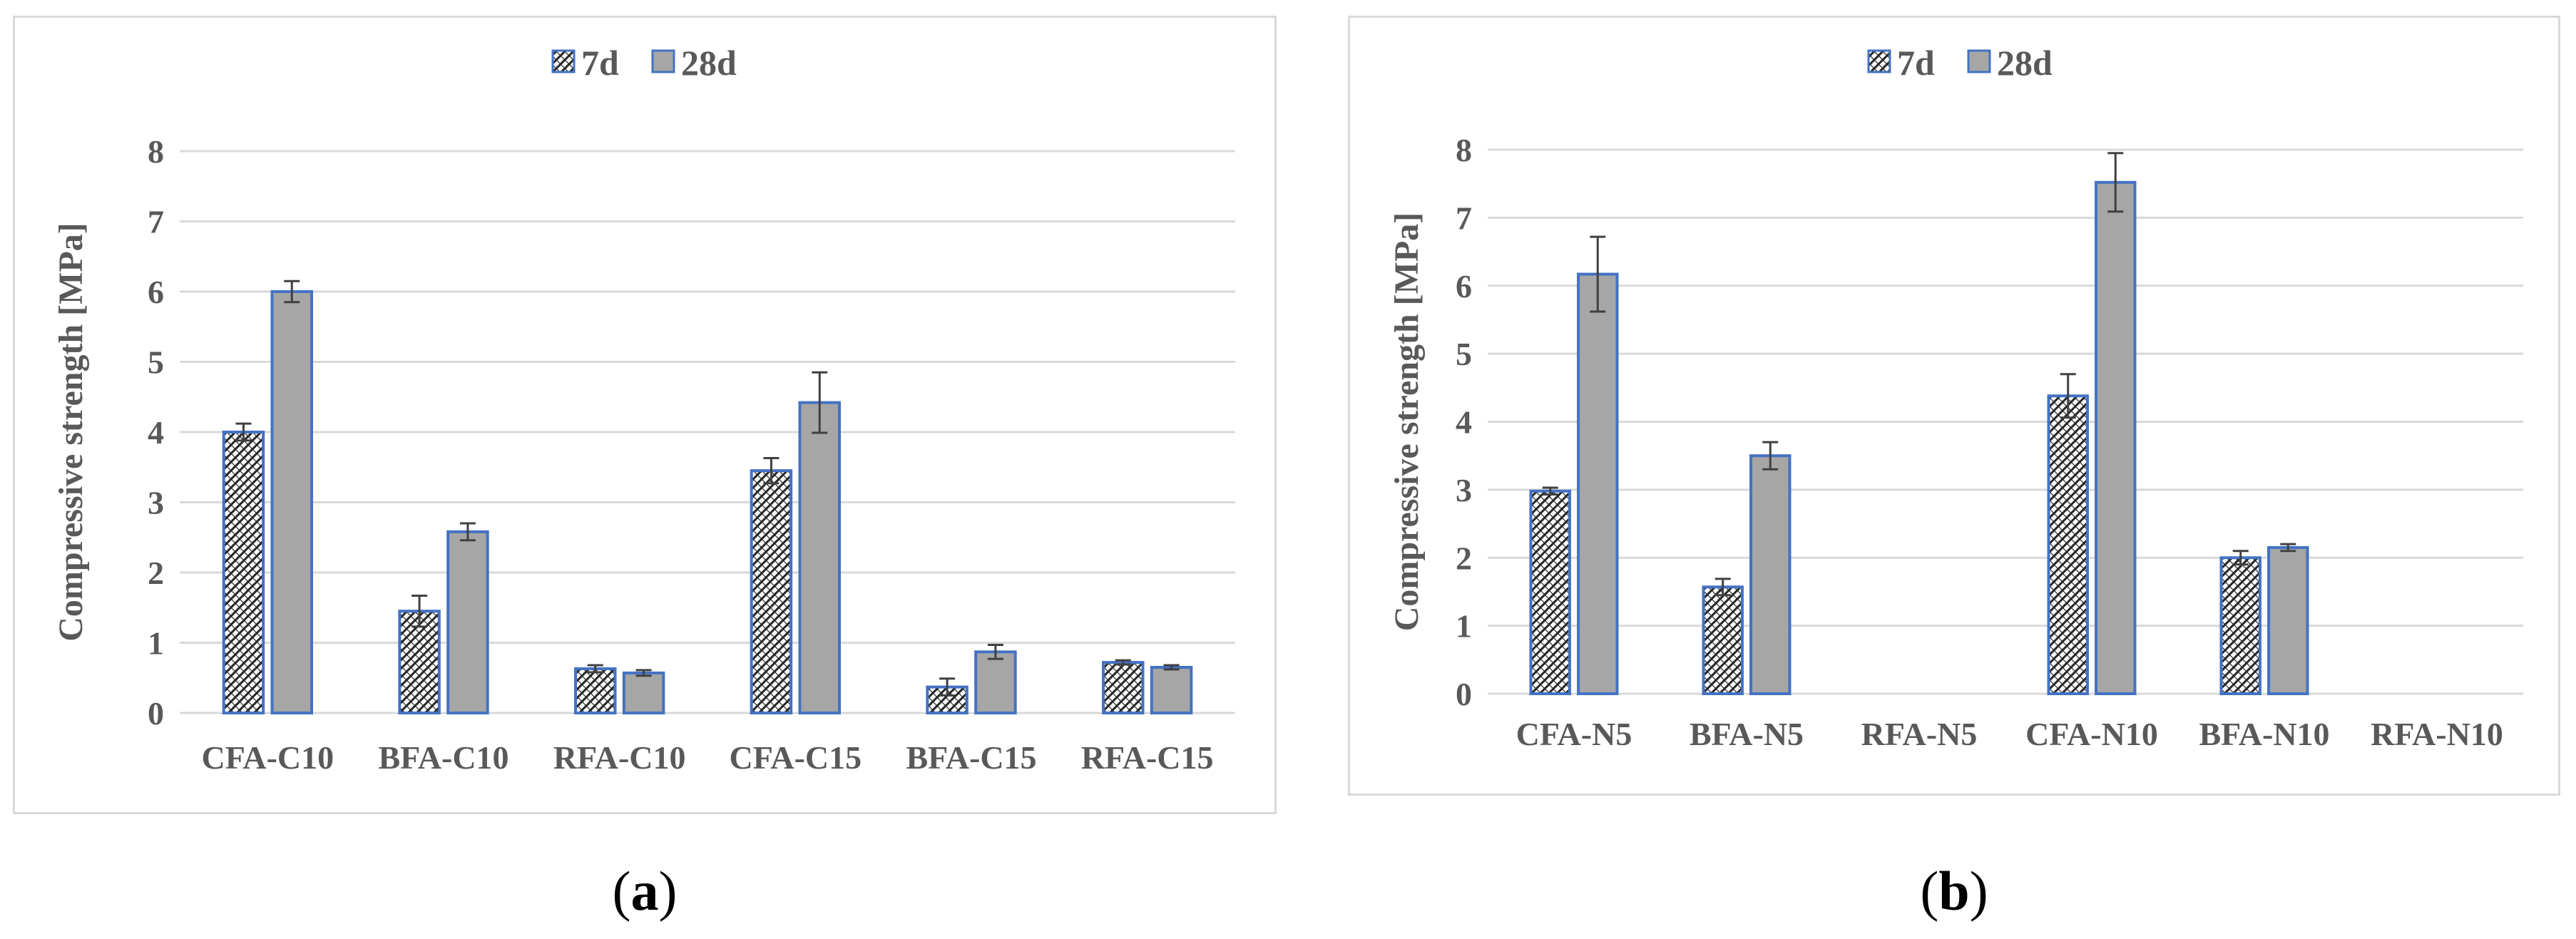  I want to click on caption-a: (a), so click(645, 891).